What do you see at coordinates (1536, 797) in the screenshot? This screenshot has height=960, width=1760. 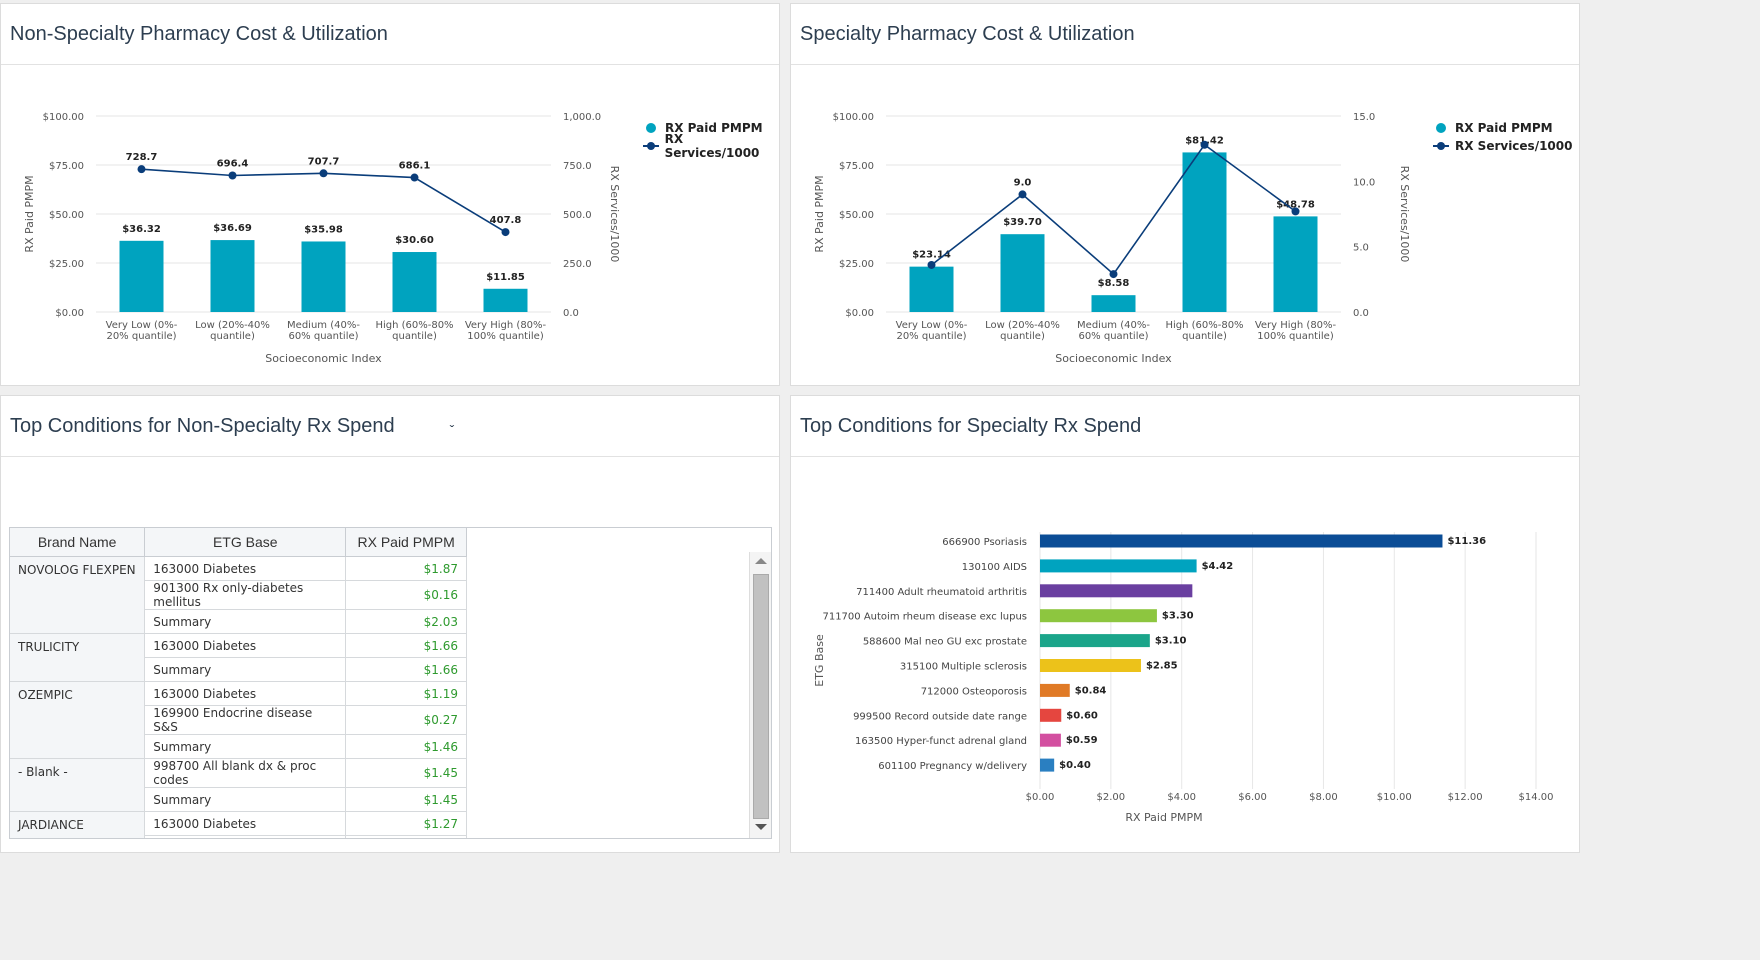 I see `x-tick-label: $14.00` at bounding box center [1536, 797].